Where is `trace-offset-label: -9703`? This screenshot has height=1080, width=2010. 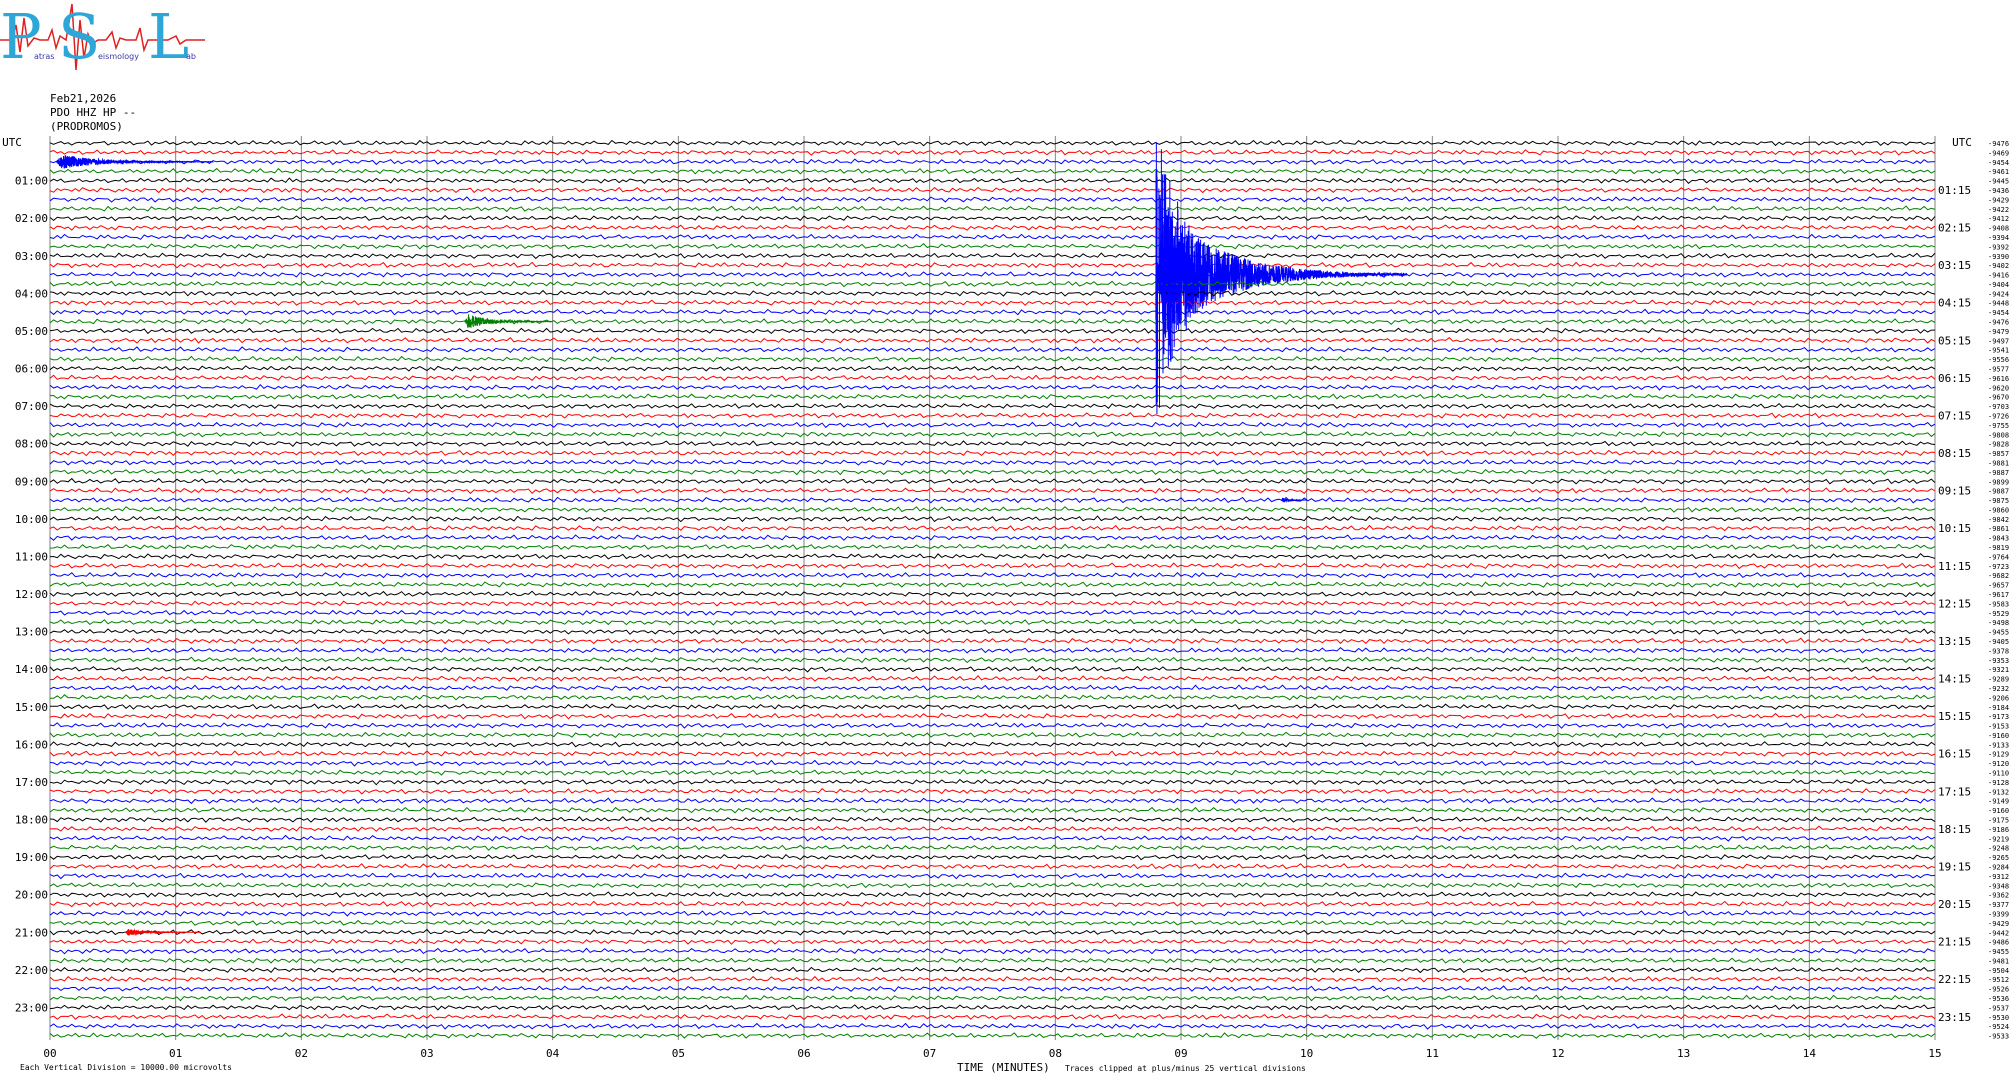
trace-offset-label: -9703 is located at coordinates (1998, 407).